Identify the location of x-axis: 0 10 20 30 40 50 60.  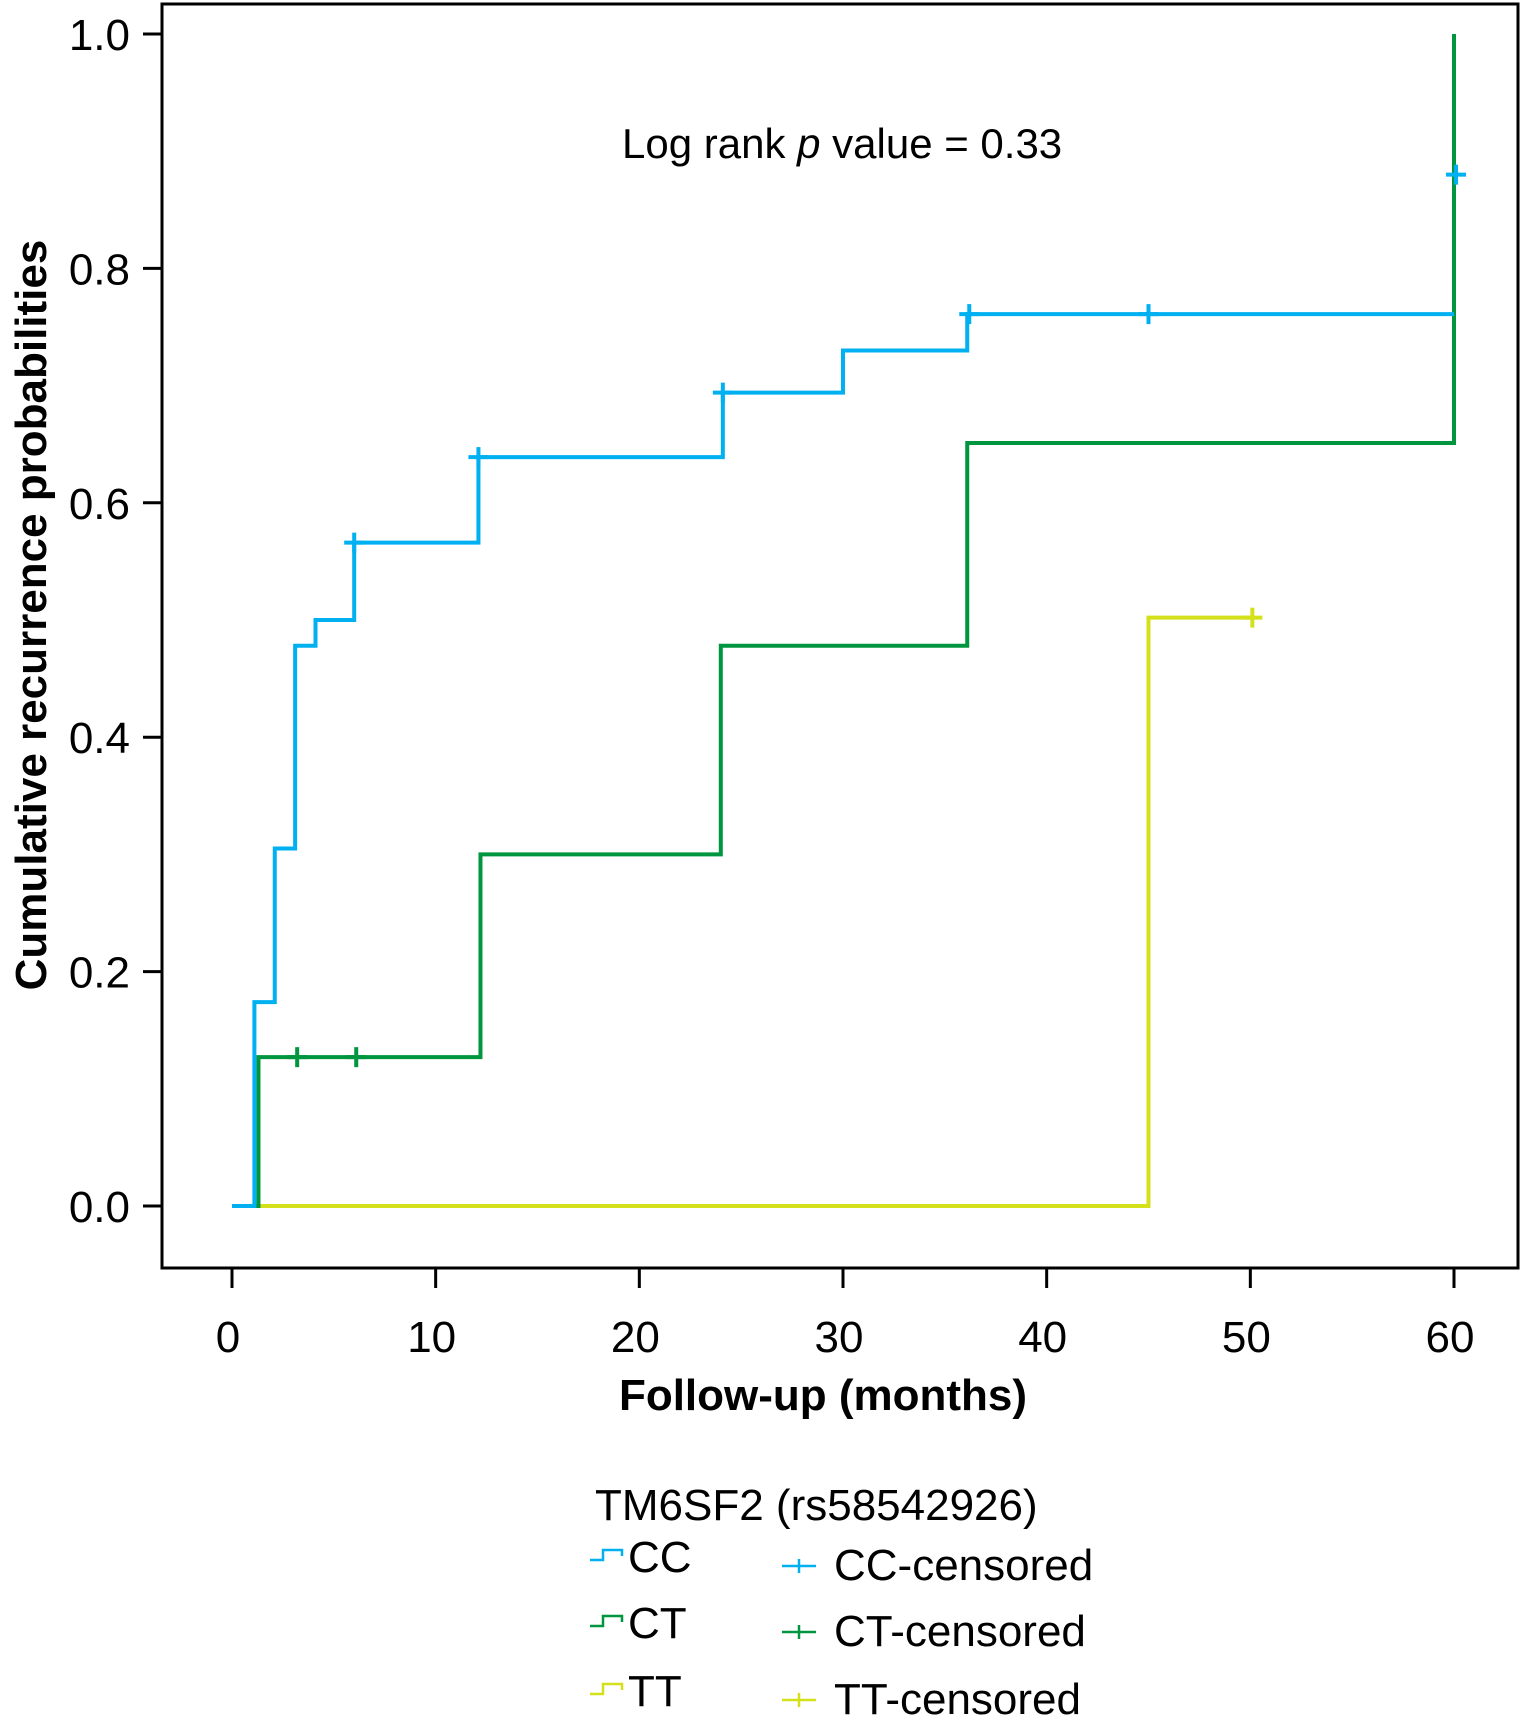
(845, 1315).